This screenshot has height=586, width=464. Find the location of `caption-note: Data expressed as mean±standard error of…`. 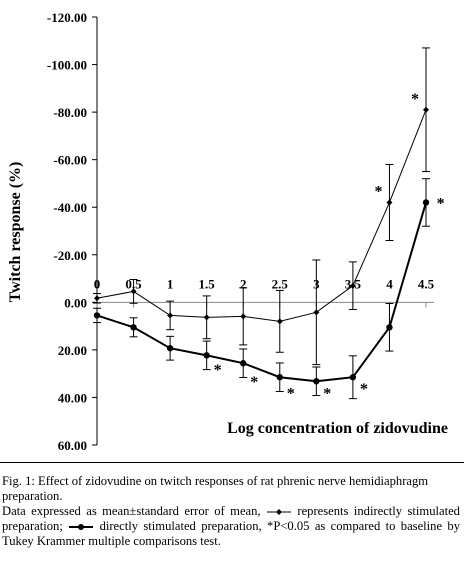

caption-note: Data expressed as mean±standard error of… is located at coordinates (231, 526).